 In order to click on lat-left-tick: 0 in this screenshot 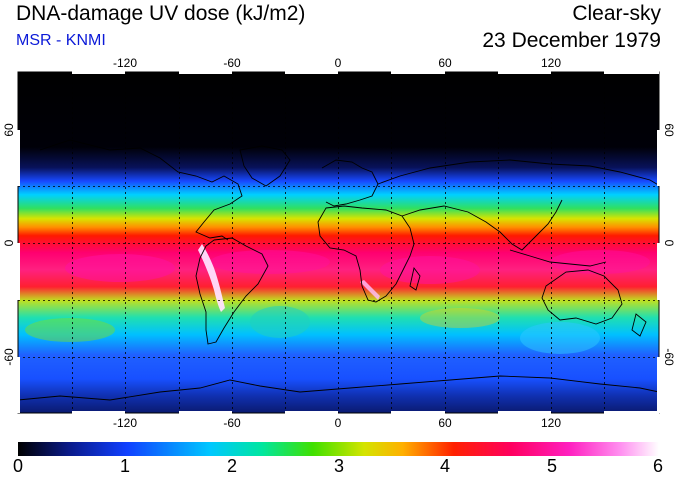, I will do `click(9, 242)`.